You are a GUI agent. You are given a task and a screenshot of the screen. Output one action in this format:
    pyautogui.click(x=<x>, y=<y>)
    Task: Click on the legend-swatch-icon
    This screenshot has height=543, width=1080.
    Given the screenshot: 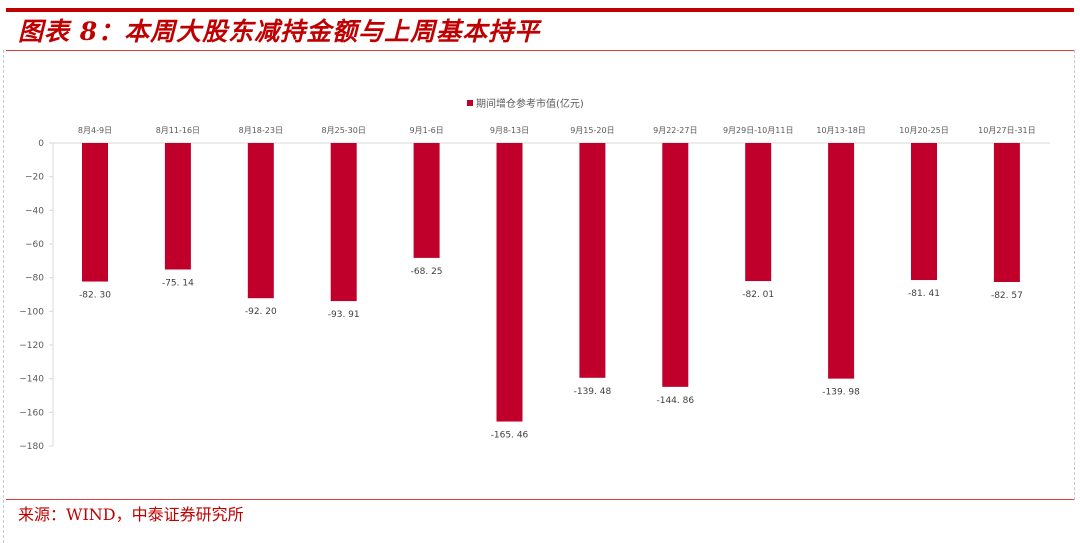 What is the action you would take?
    pyautogui.click(x=470, y=103)
    